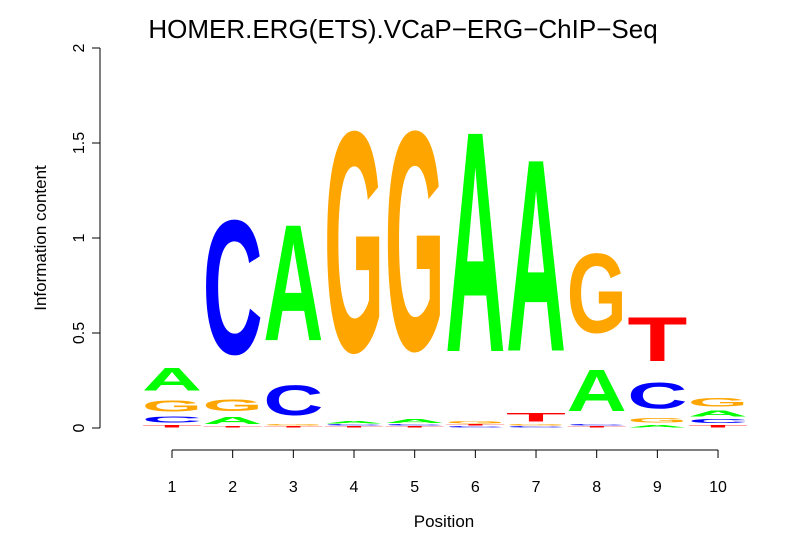 This screenshot has width=806, height=559. What do you see at coordinates (232, 487) in the screenshot?
I see `x-tick-label: 2` at bounding box center [232, 487].